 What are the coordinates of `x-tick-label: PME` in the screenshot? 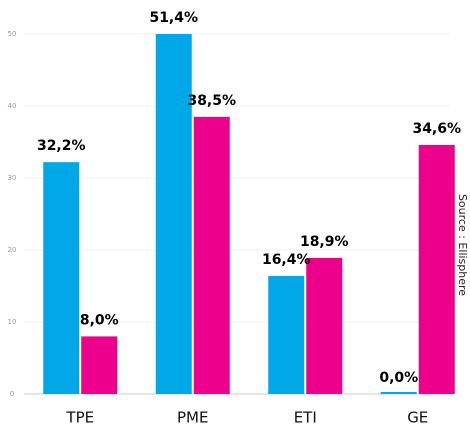 It's located at (192, 418).